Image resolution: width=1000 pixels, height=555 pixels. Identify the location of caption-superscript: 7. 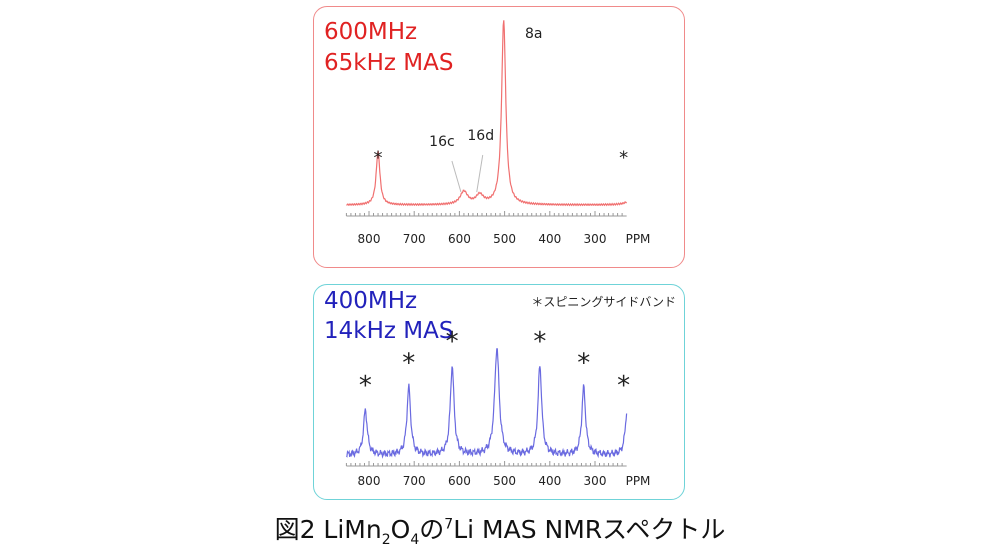
(449, 524).